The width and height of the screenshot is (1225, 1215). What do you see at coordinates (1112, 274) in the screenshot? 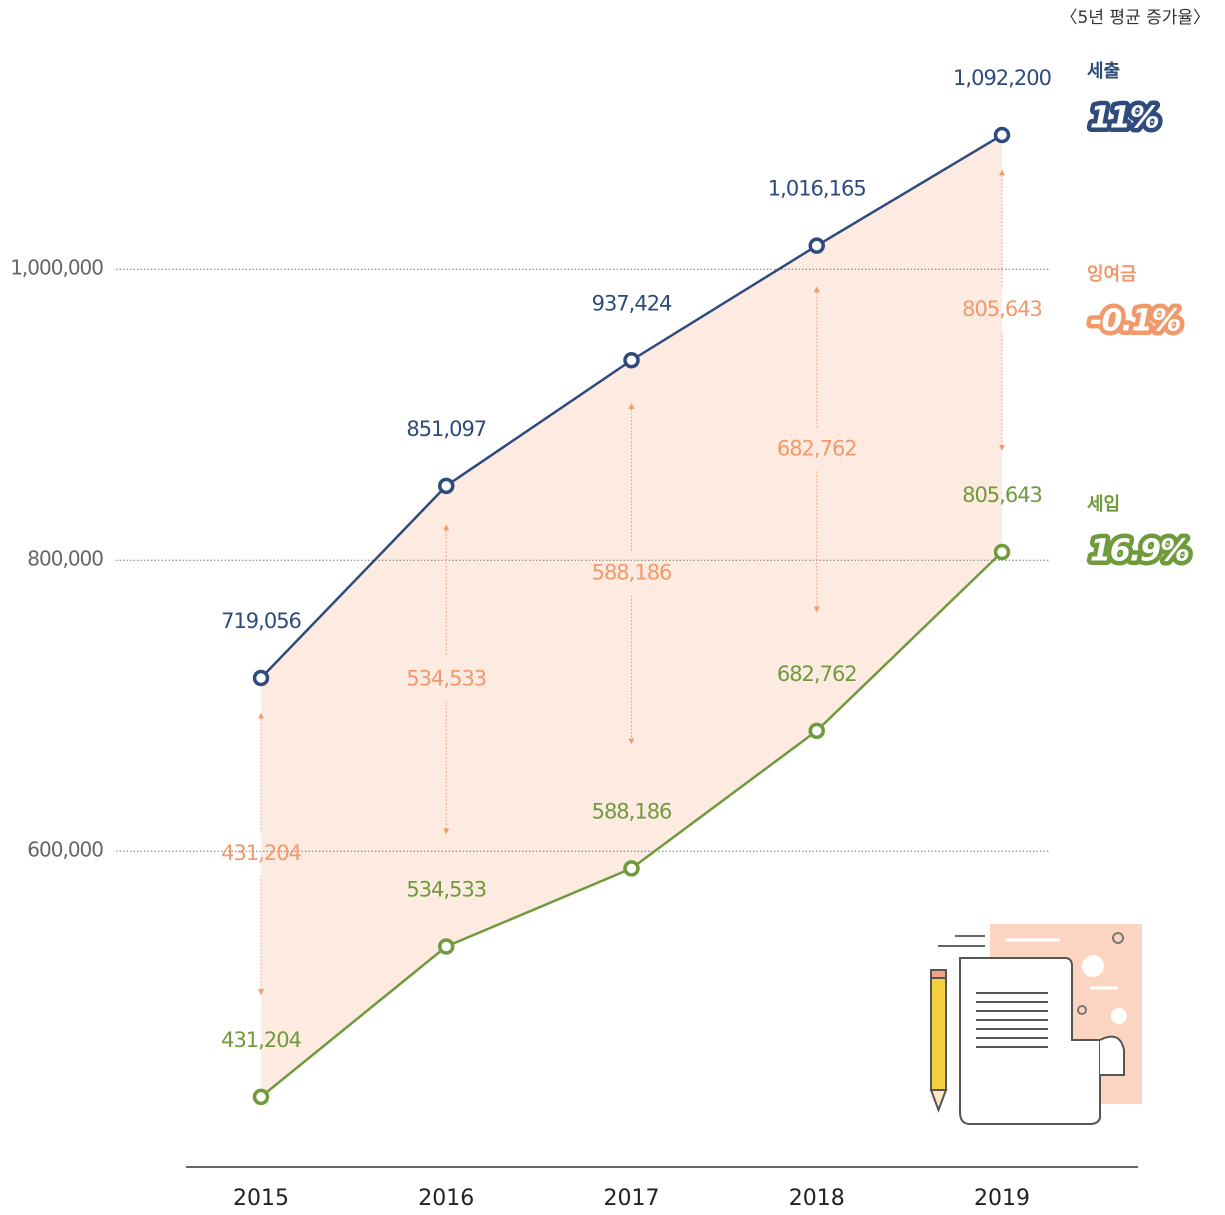
I see `legend-name: 잉여금` at bounding box center [1112, 274].